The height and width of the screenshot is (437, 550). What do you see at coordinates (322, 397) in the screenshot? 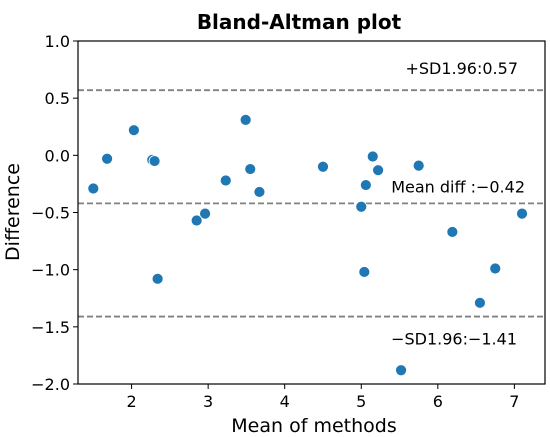
I see `x-axis-ticks: 2 3 4 5 6 7` at bounding box center [322, 397].